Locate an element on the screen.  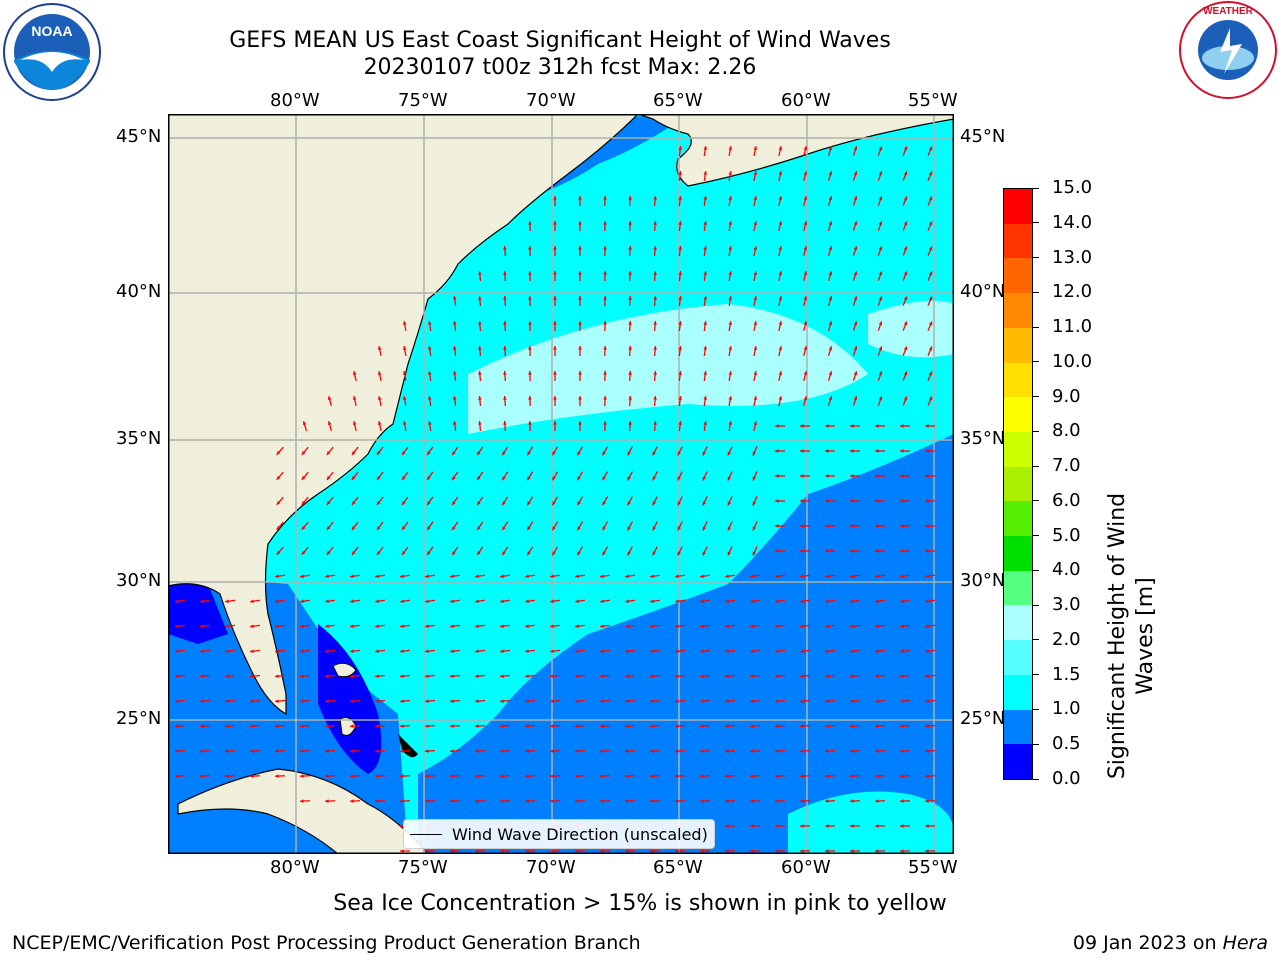
colorbar-tick-label: 14.0 is located at coordinates (1072, 222).